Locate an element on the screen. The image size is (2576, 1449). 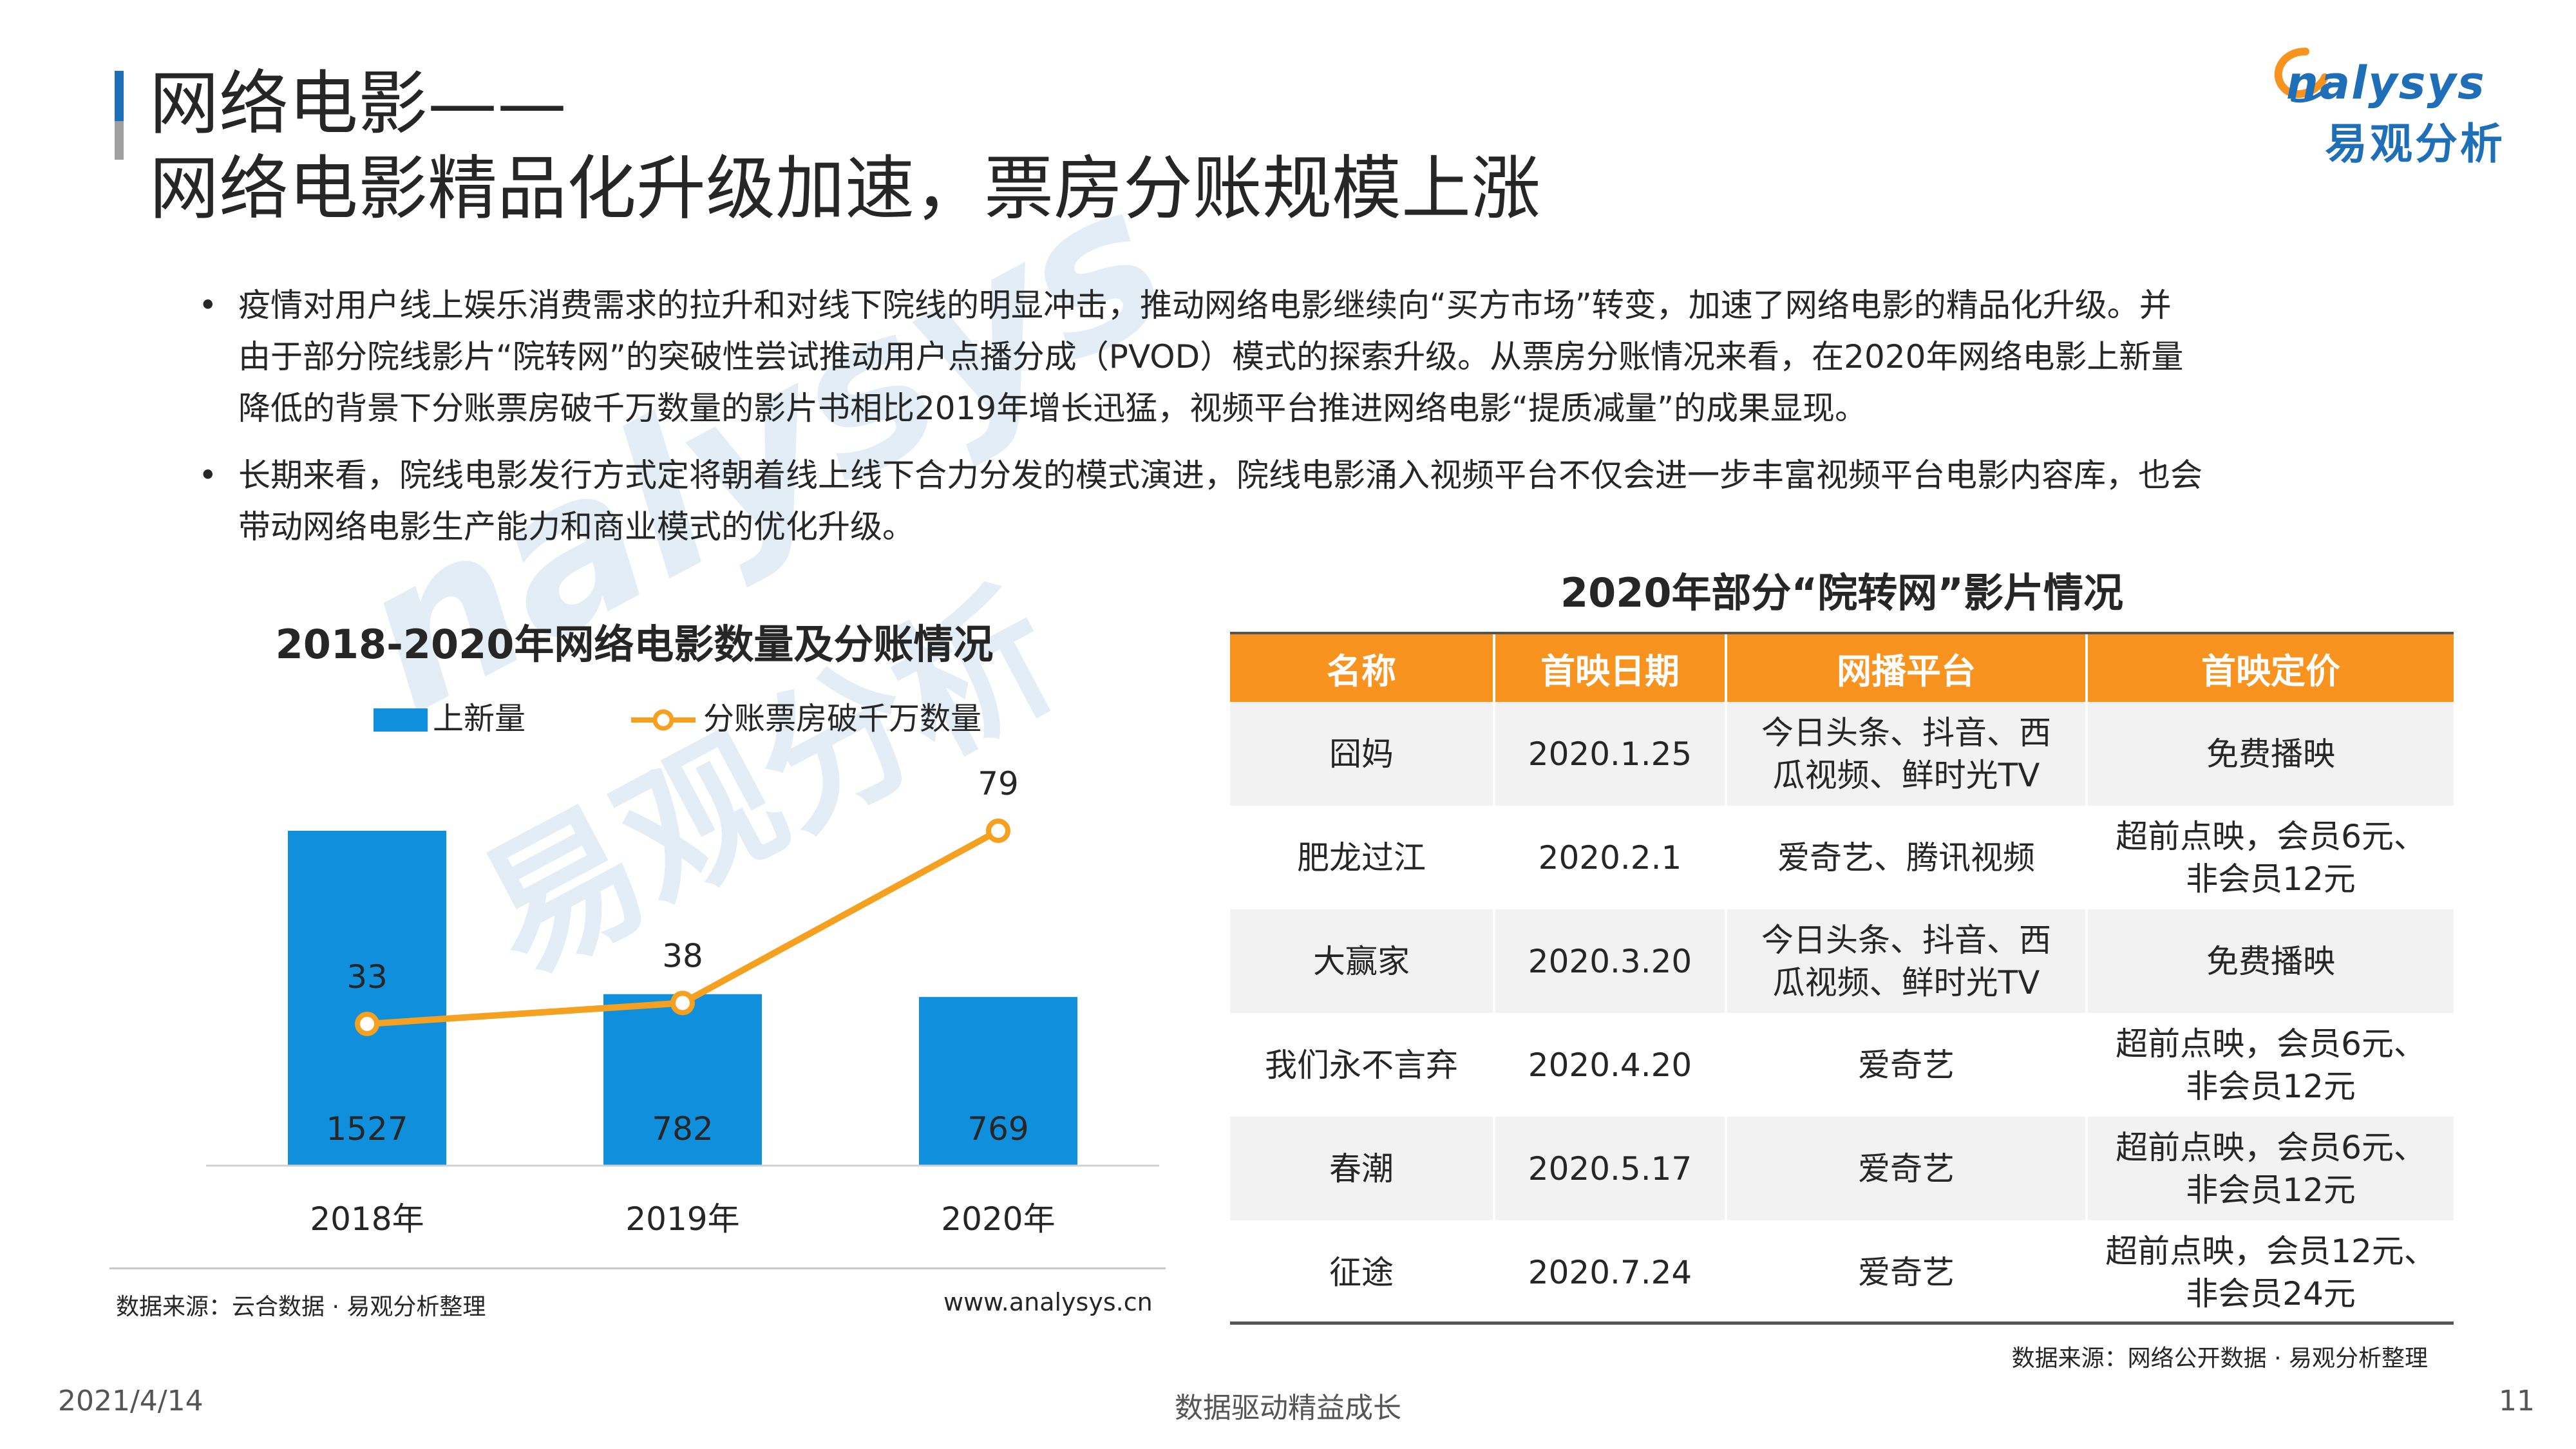
table-row: 肥龙过江 2020.2.1 爱奇艺、腾讯视频 超前点映，会员6元、 非会员12元 is located at coordinates (1842, 857).